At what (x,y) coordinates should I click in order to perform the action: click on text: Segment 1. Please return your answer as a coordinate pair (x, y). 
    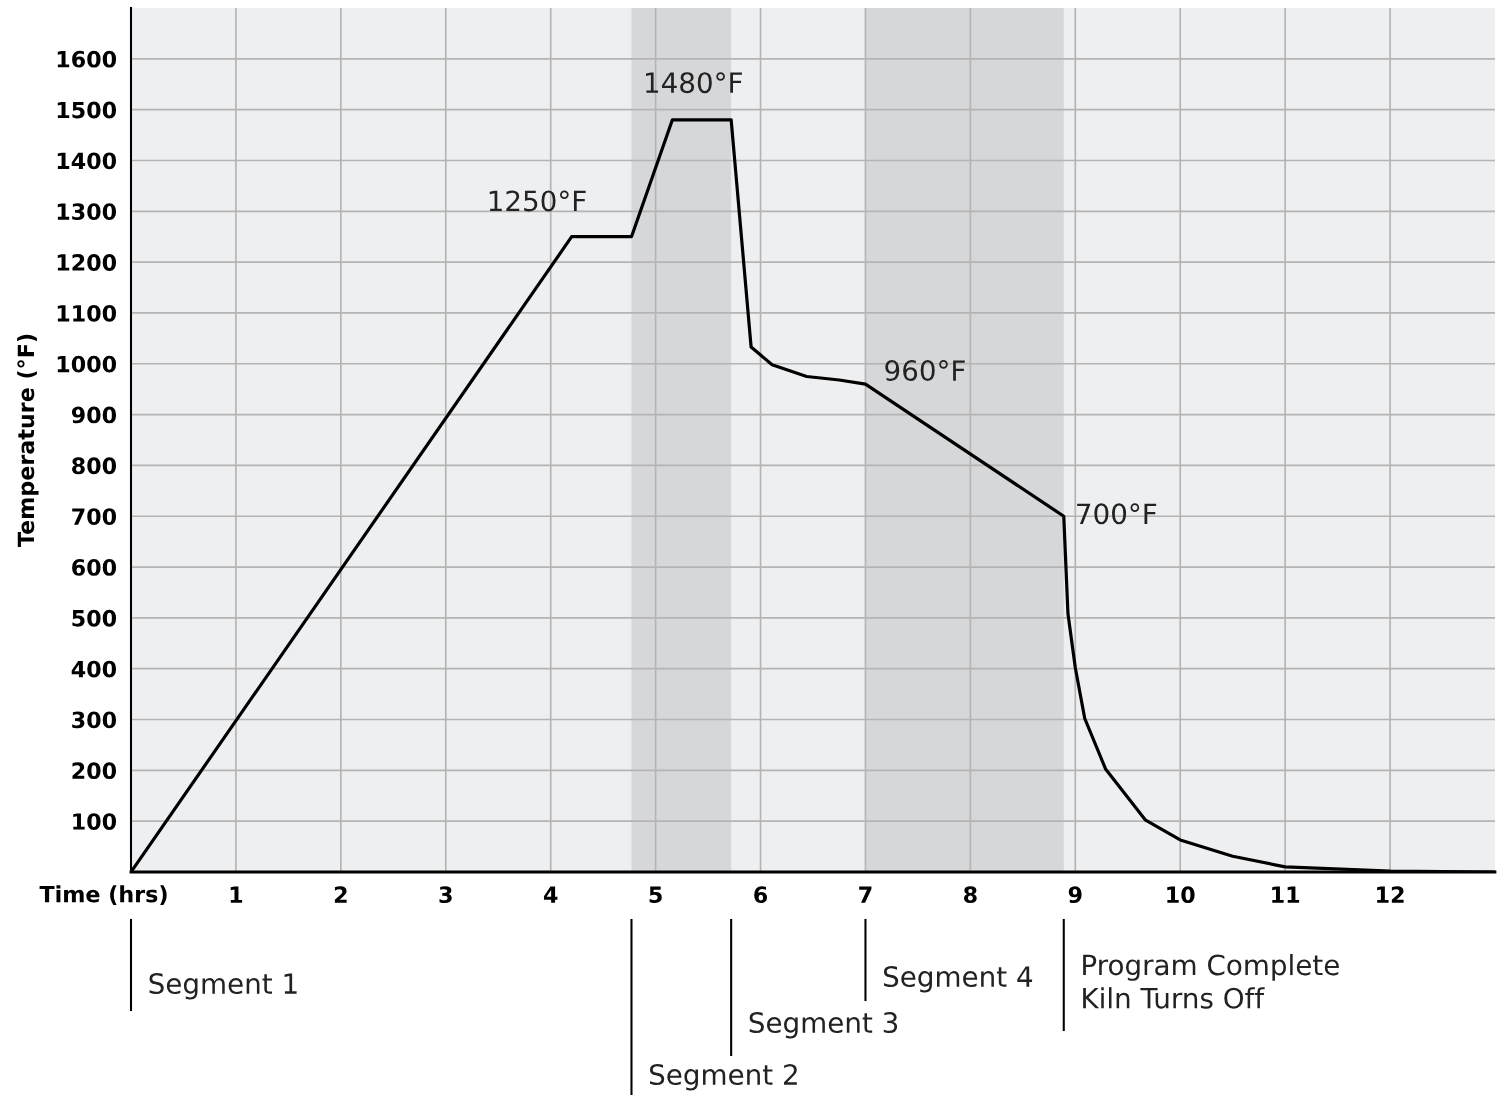
    Looking at the image, I should click on (223, 986).